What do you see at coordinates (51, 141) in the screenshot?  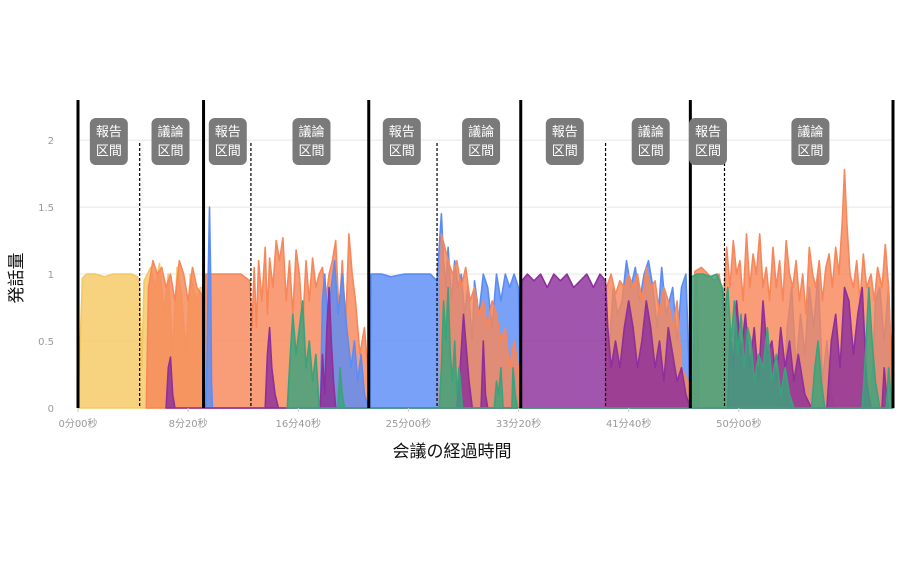 I see `y-tick-label: 2` at bounding box center [51, 141].